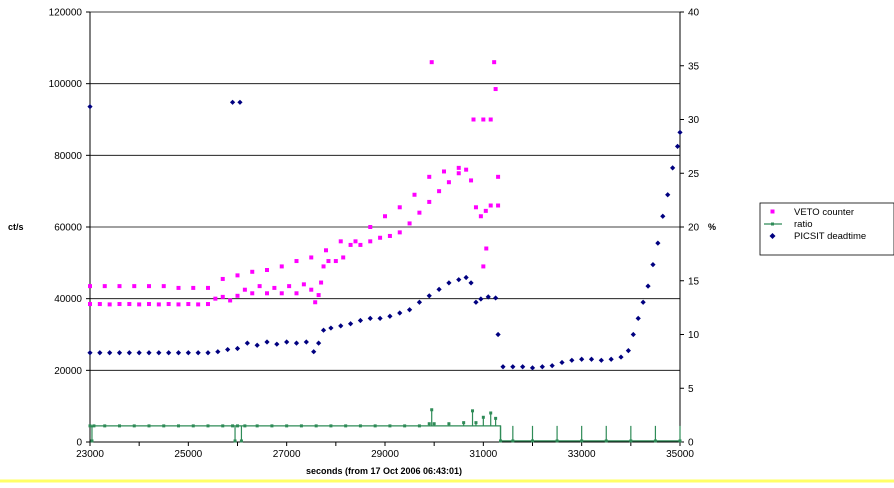  What do you see at coordinates (16, 227) in the screenshot?
I see `y-left-axis-title: ct/s` at bounding box center [16, 227].